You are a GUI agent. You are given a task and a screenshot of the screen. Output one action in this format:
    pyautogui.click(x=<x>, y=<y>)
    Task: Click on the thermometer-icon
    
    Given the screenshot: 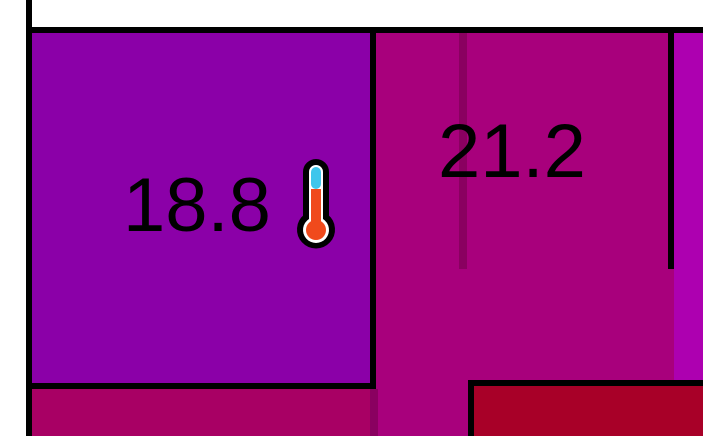 What is the action you would take?
    pyautogui.click(x=316, y=204)
    